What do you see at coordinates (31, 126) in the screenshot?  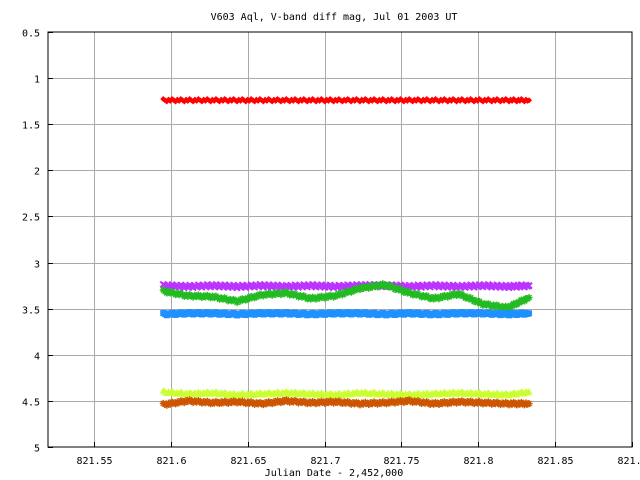 I see `y-tick-label: 1.5` at bounding box center [31, 126].